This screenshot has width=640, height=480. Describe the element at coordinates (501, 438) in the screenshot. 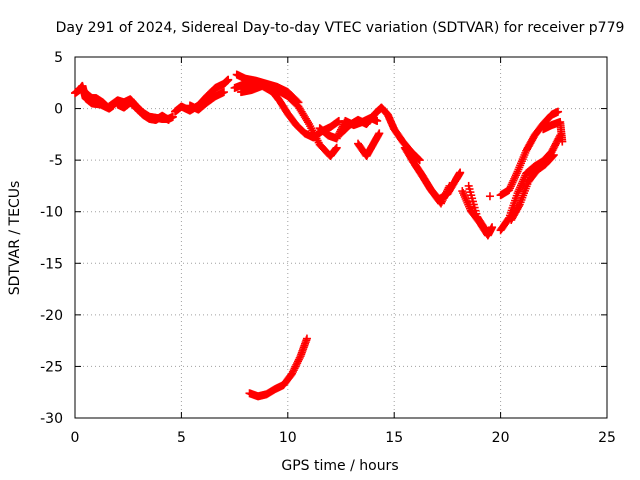

I see `x-tick-label: 20` at that location.